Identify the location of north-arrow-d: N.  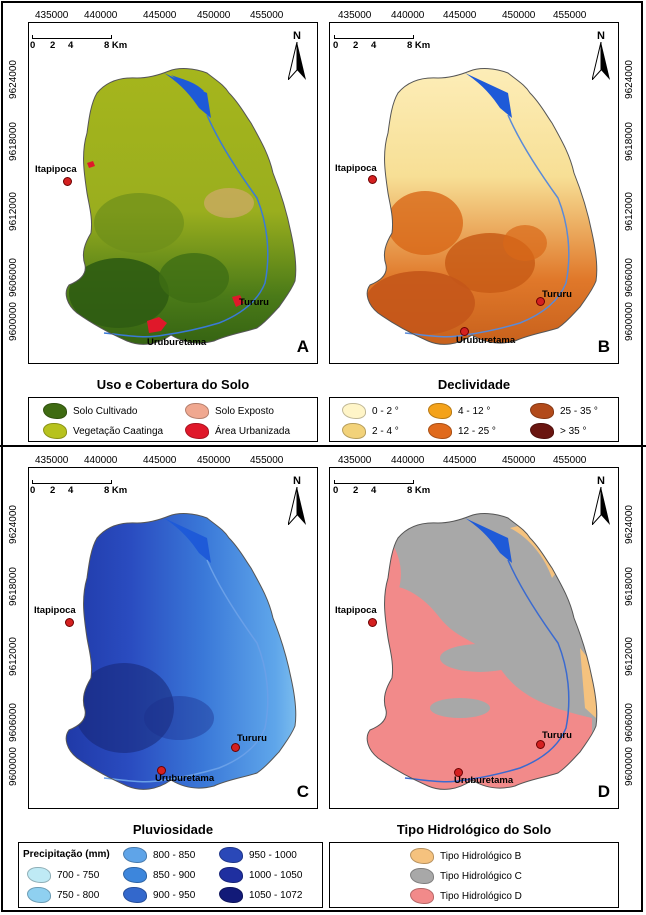
(600, 502).